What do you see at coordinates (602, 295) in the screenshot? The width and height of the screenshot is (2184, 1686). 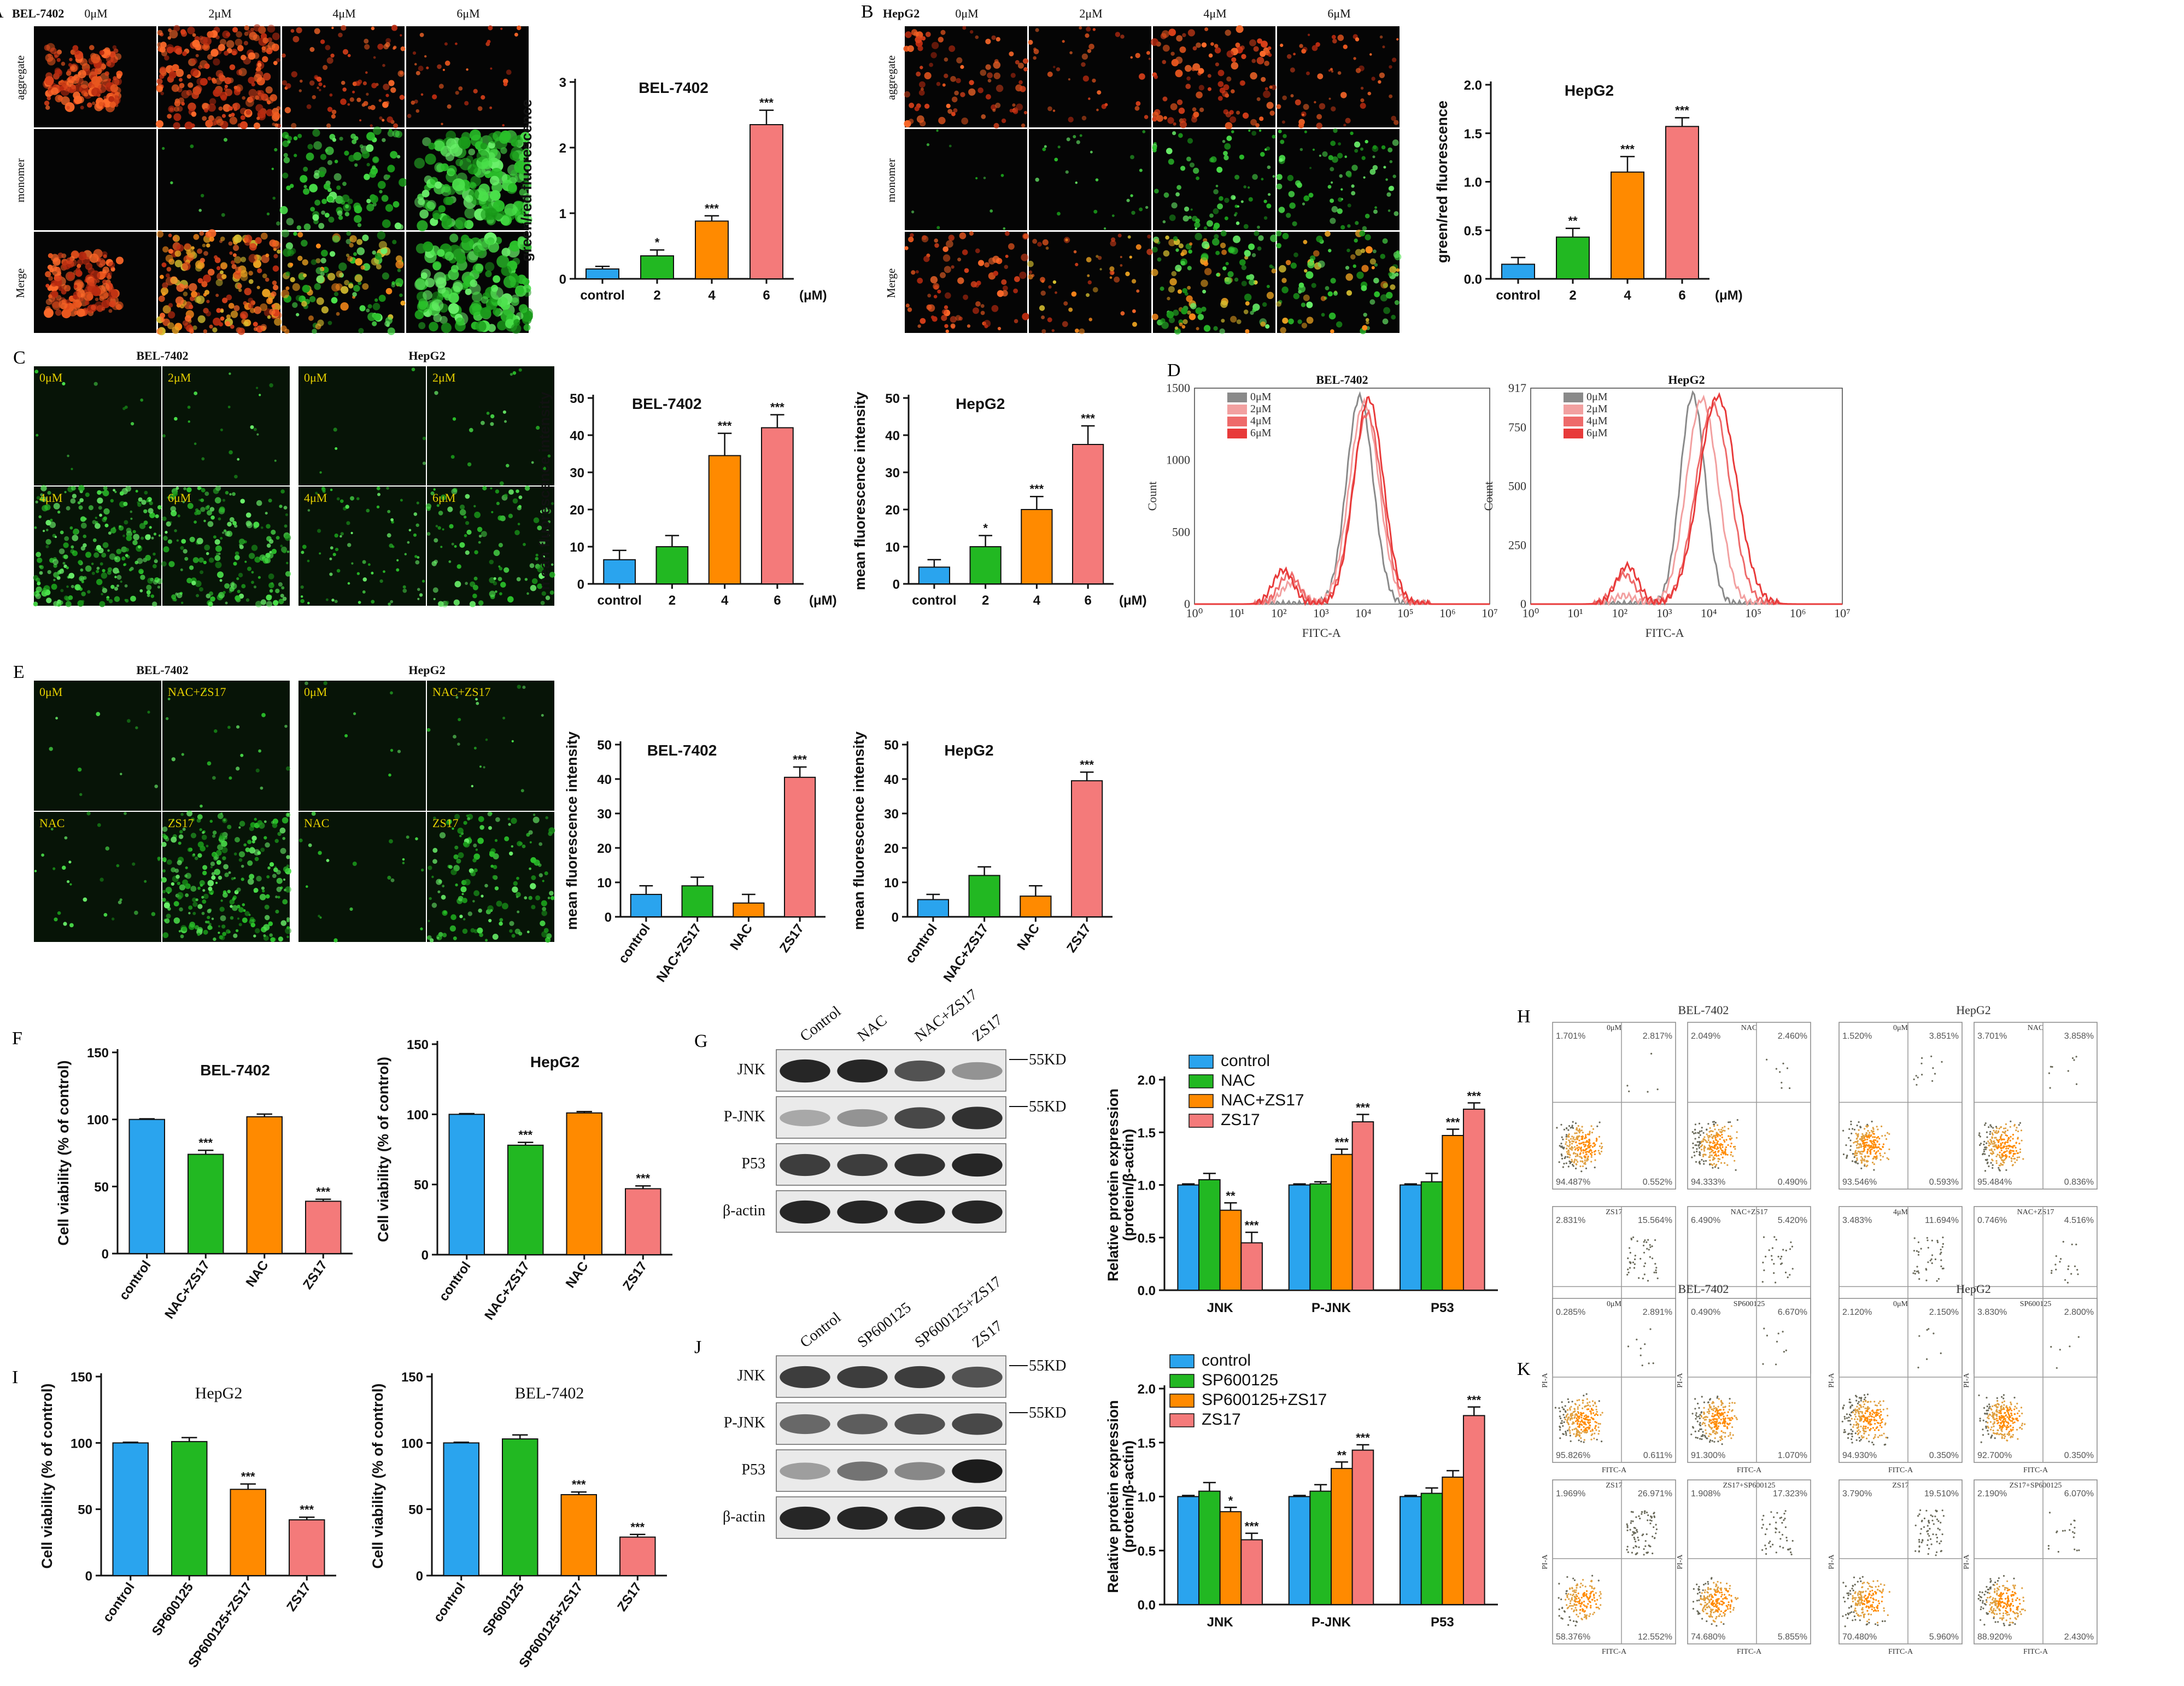 I see `x-tick-label: control` at bounding box center [602, 295].